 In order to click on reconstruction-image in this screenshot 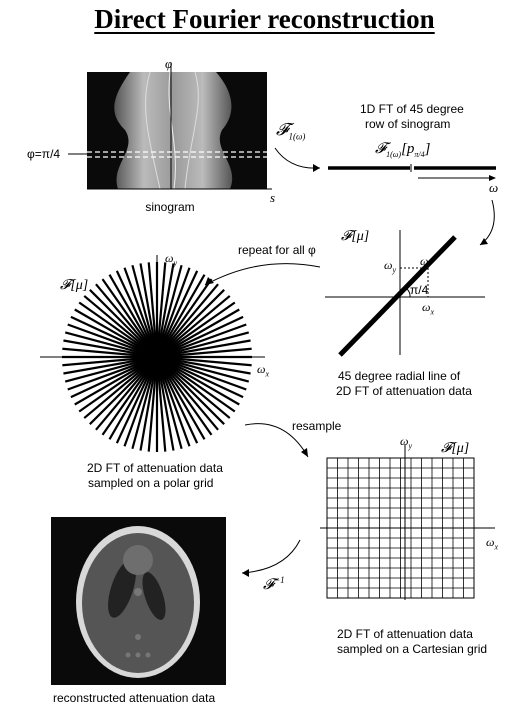, I will do `click(138, 601)`.